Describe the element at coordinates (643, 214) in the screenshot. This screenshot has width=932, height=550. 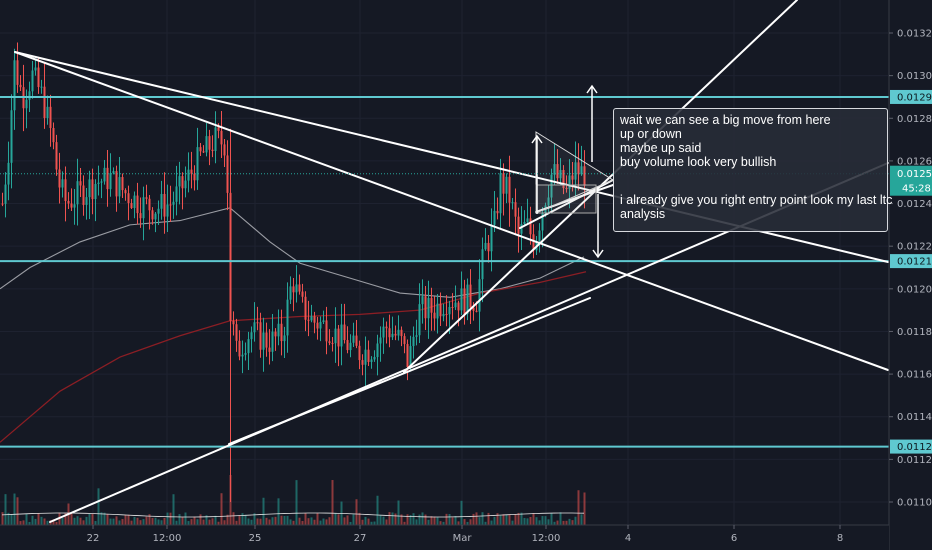
I see `annotation-line: analysis` at that location.